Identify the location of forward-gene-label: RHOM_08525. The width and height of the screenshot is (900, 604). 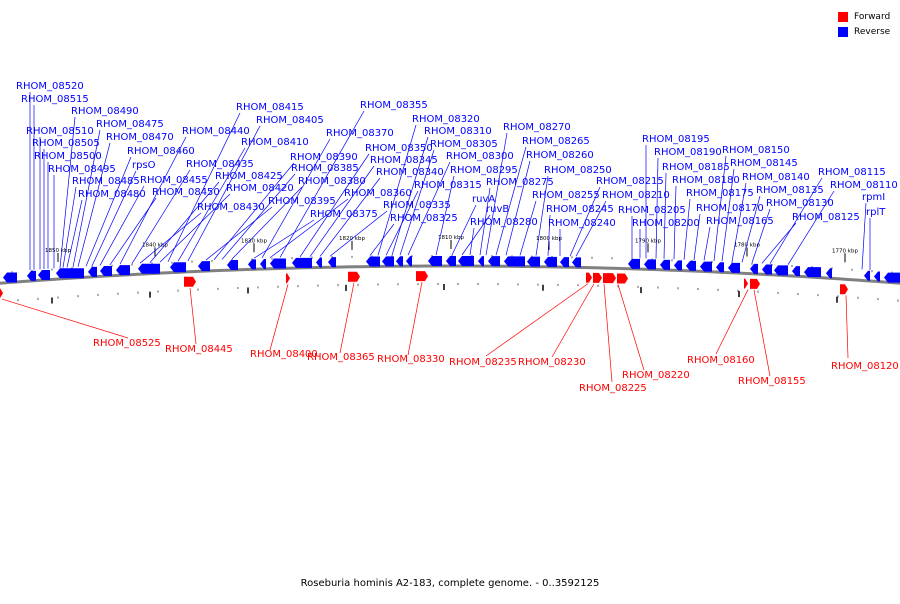
(127, 343).